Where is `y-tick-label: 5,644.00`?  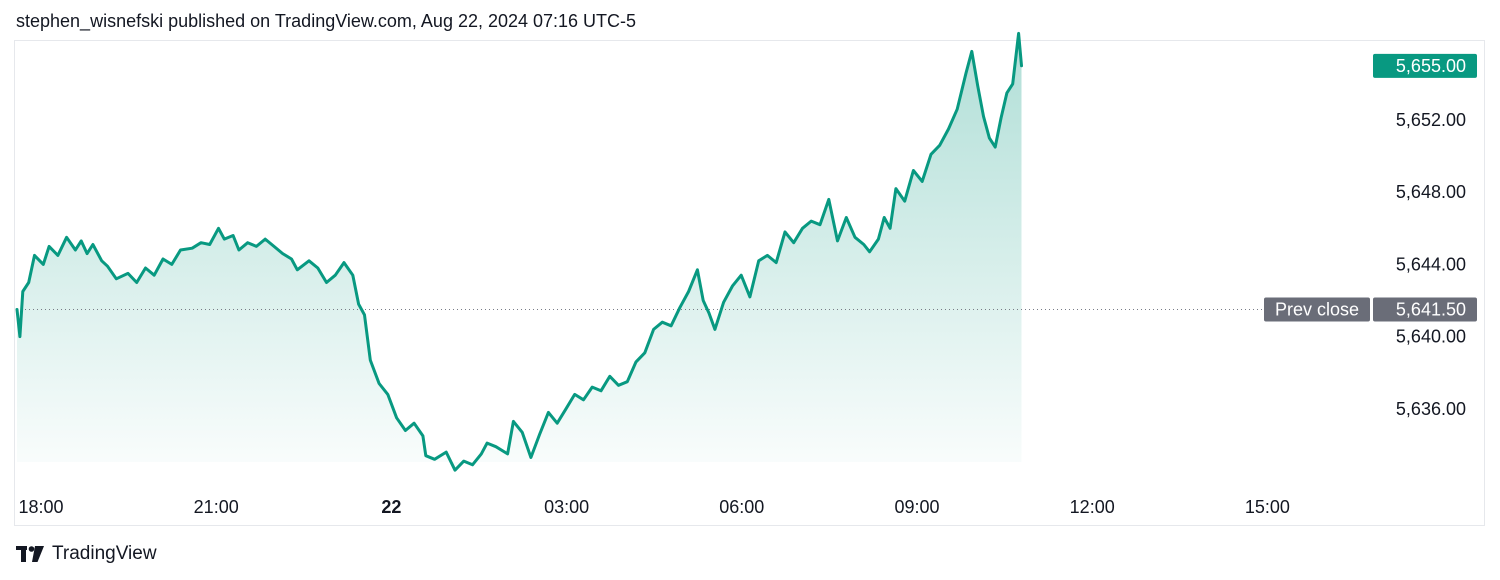 y-tick-label: 5,644.00 is located at coordinates (1431, 264).